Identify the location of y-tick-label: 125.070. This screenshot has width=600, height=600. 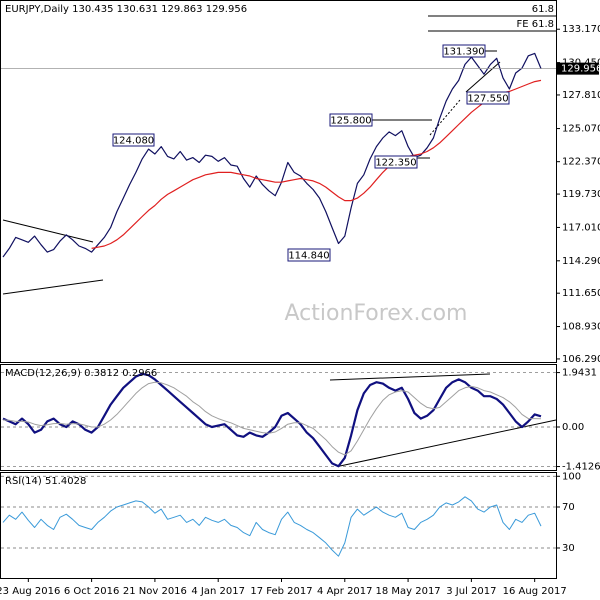
(581, 129).